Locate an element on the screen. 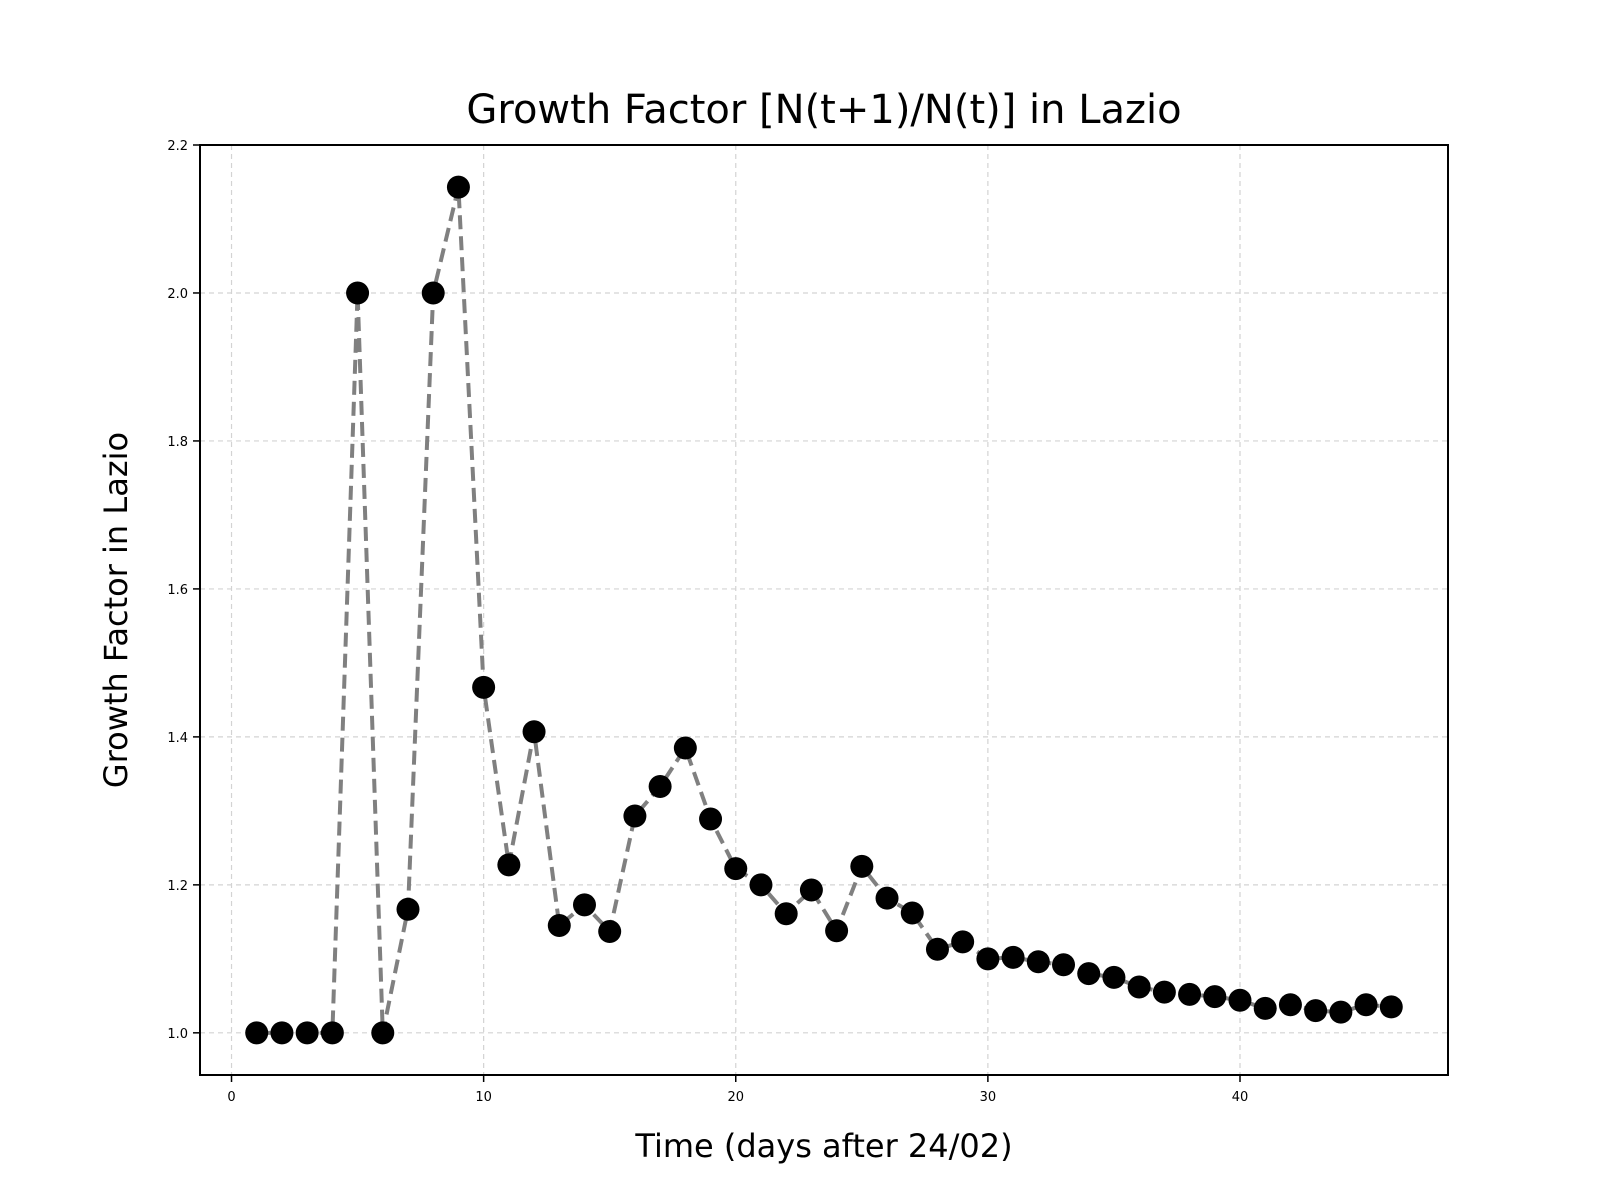  y-tick-label: 1.0 is located at coordinates (177, 1034).